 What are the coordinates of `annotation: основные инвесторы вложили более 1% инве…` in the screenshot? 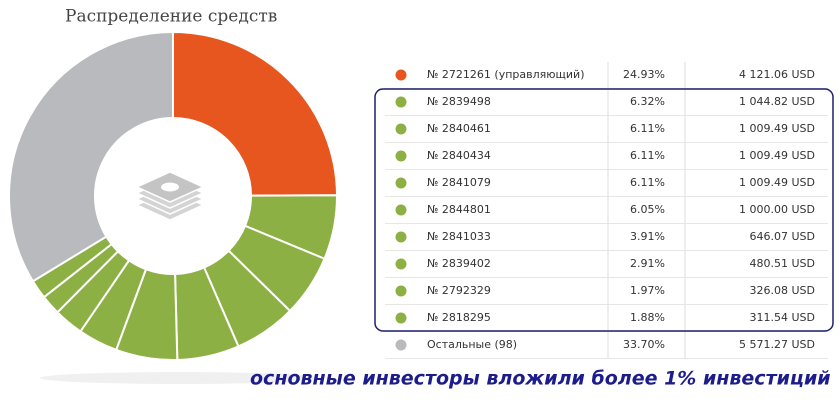 It's located at (540, 379).